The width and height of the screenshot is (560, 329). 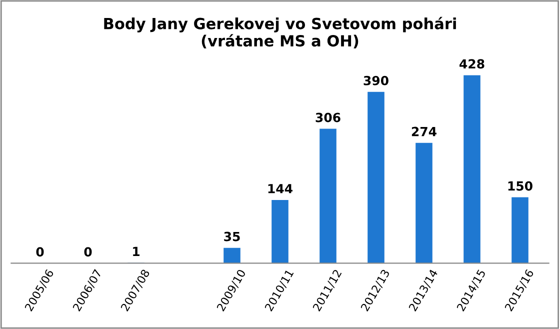 I want to click on data-label: 306, so click(x=328, y=117).